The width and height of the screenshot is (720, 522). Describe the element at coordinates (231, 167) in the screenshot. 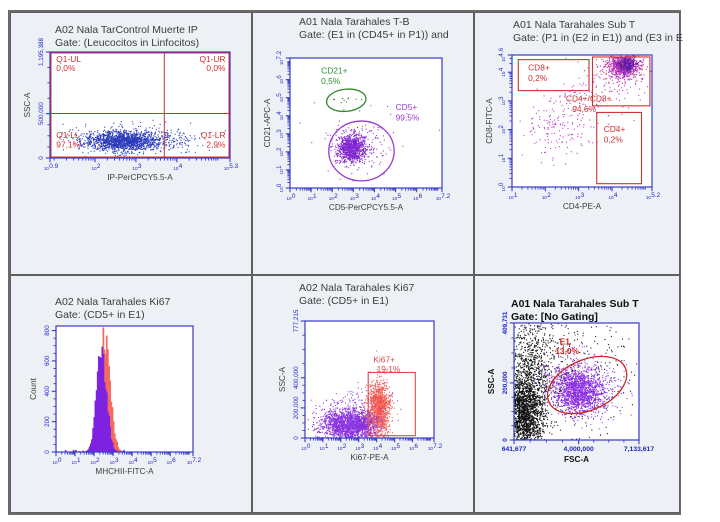

I see `svg-text: 105.3` at that location.